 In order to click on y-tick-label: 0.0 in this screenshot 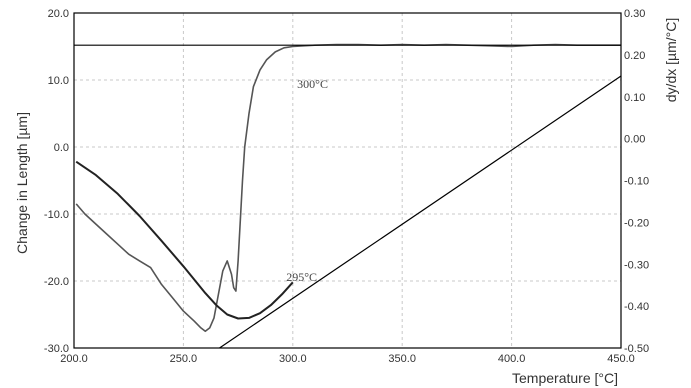, I will do `click(61, 148)`.